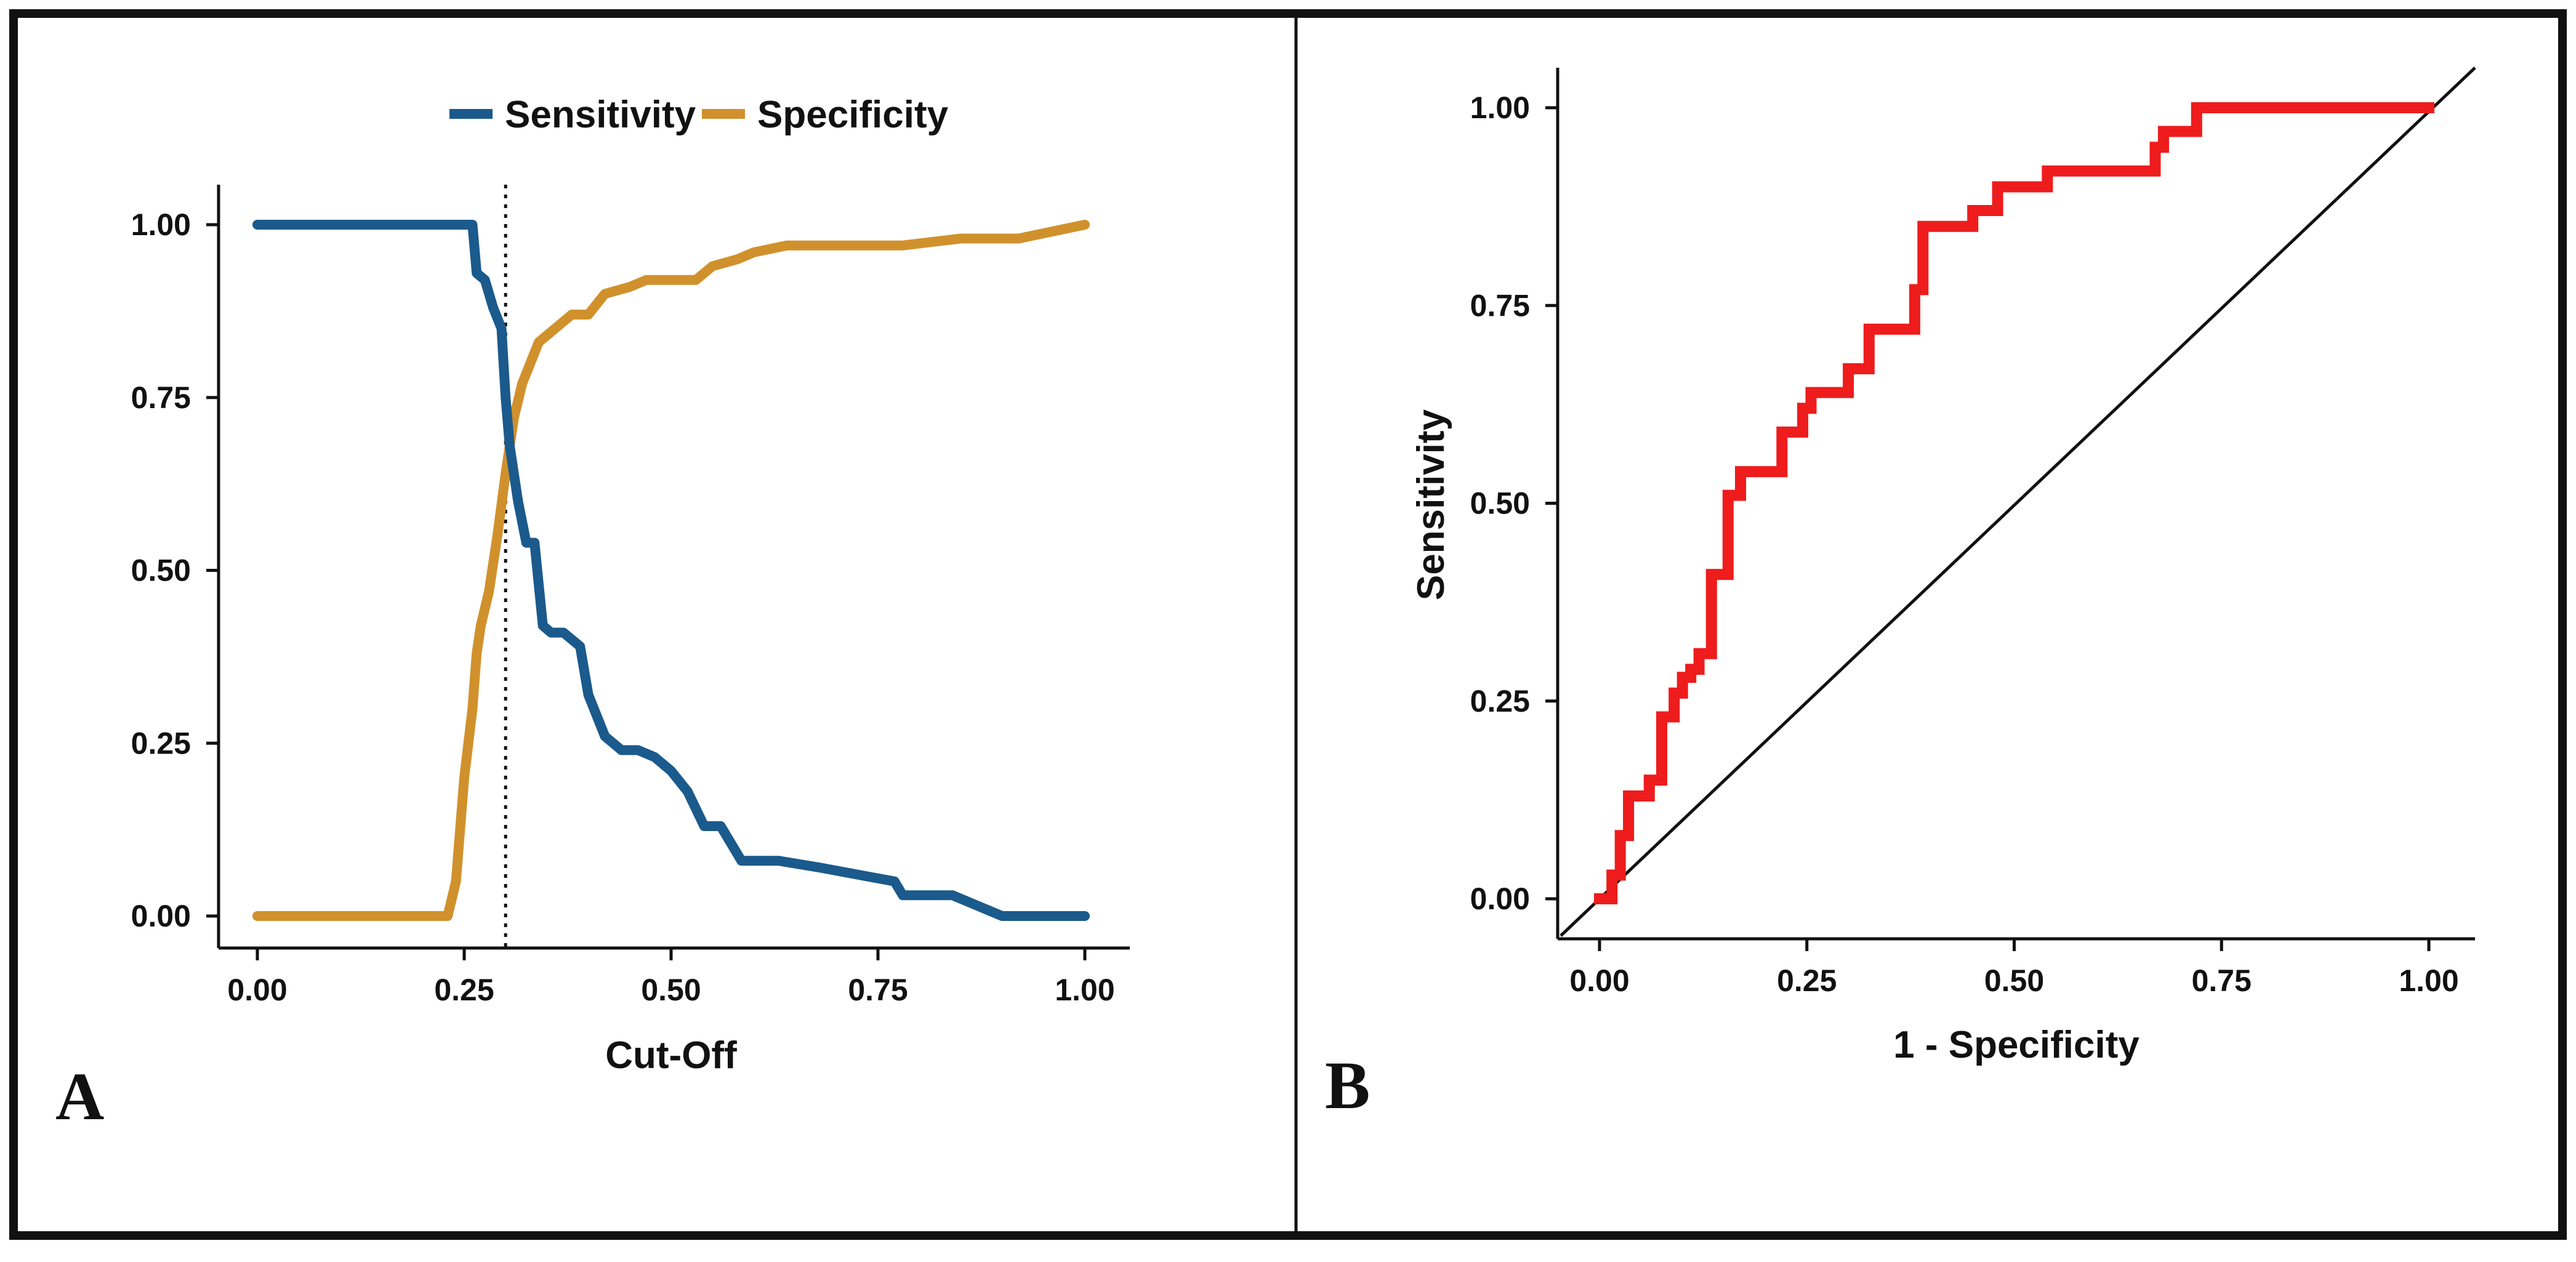  I want to click on chart-b-y-ticks: 0.00 0.25 0.50 0.75 1.00, so click(1514, 503).